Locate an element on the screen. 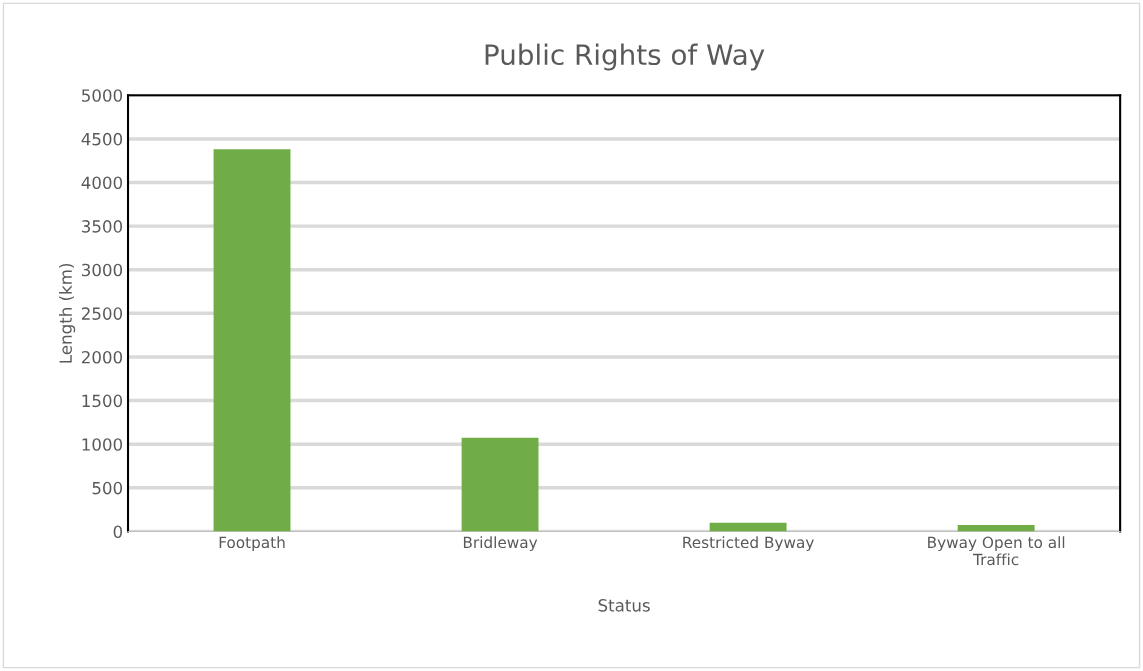 The height and width of the screenshot is (671, 1143). y-tick-label: 4500 is located at coordinates (102, 139).